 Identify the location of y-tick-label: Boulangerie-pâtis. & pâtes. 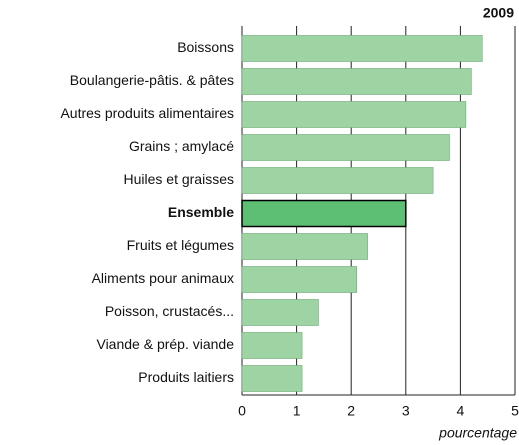
(152, 80).